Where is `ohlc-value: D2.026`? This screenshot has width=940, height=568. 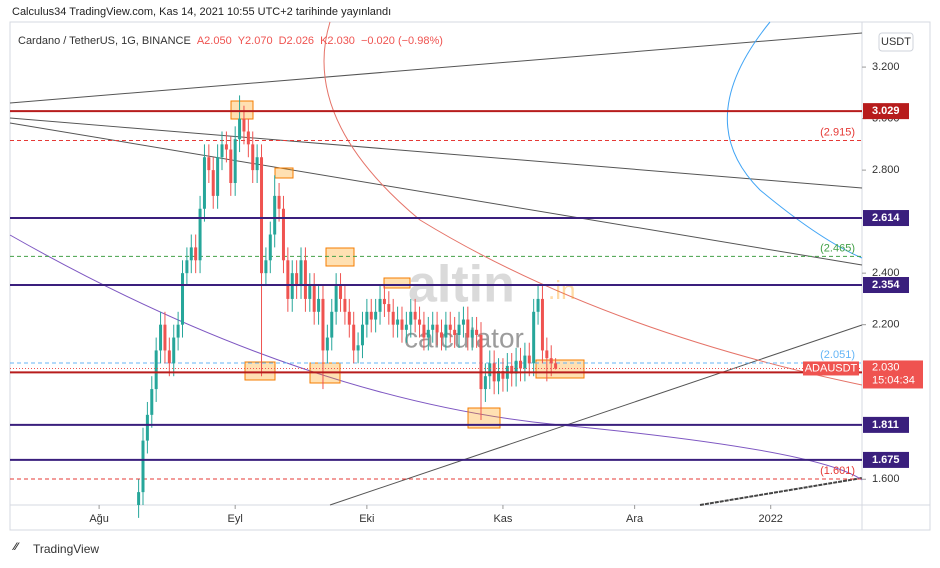
ohlc-value: D2.026 is located at coordinates (296, 41).